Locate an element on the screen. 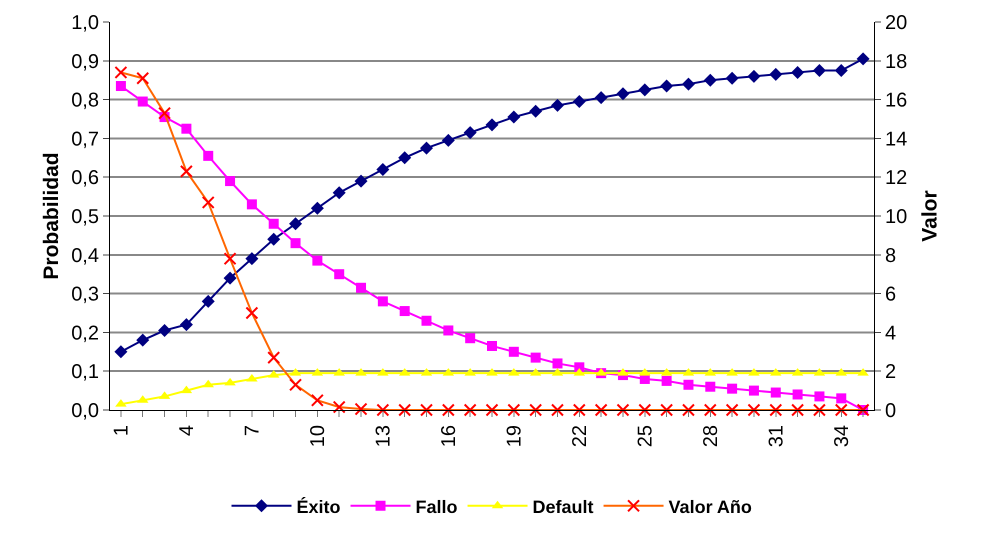 Image resolution: width=984 pixels, height=537 pixels. x-tick-label: 13 is located at coordinates (383, 436).